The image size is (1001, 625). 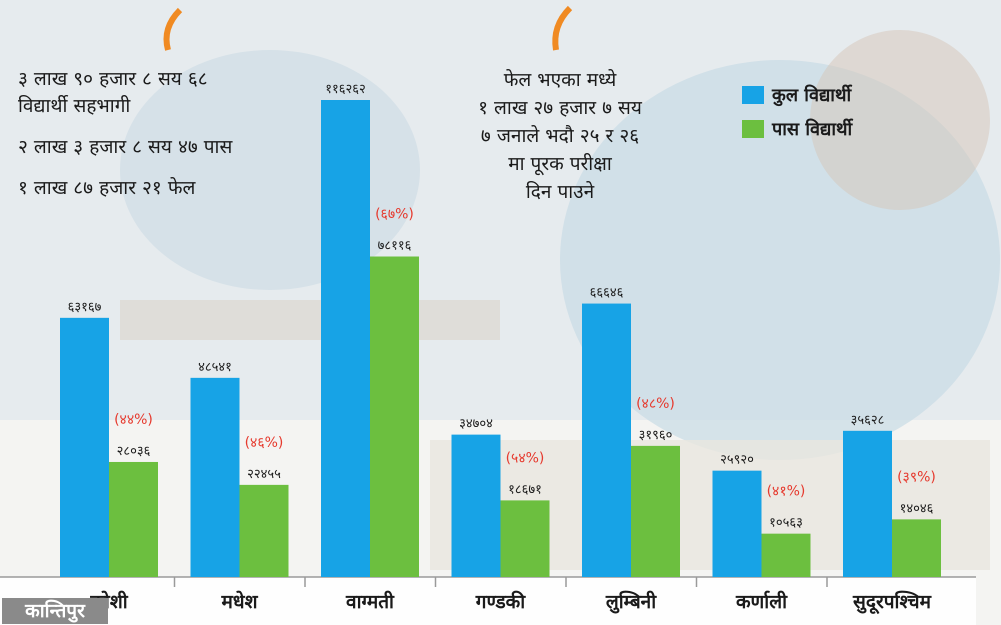 I want to click on legend-item-total: कुल विद्यार्थी, so click(x=797, y=95).